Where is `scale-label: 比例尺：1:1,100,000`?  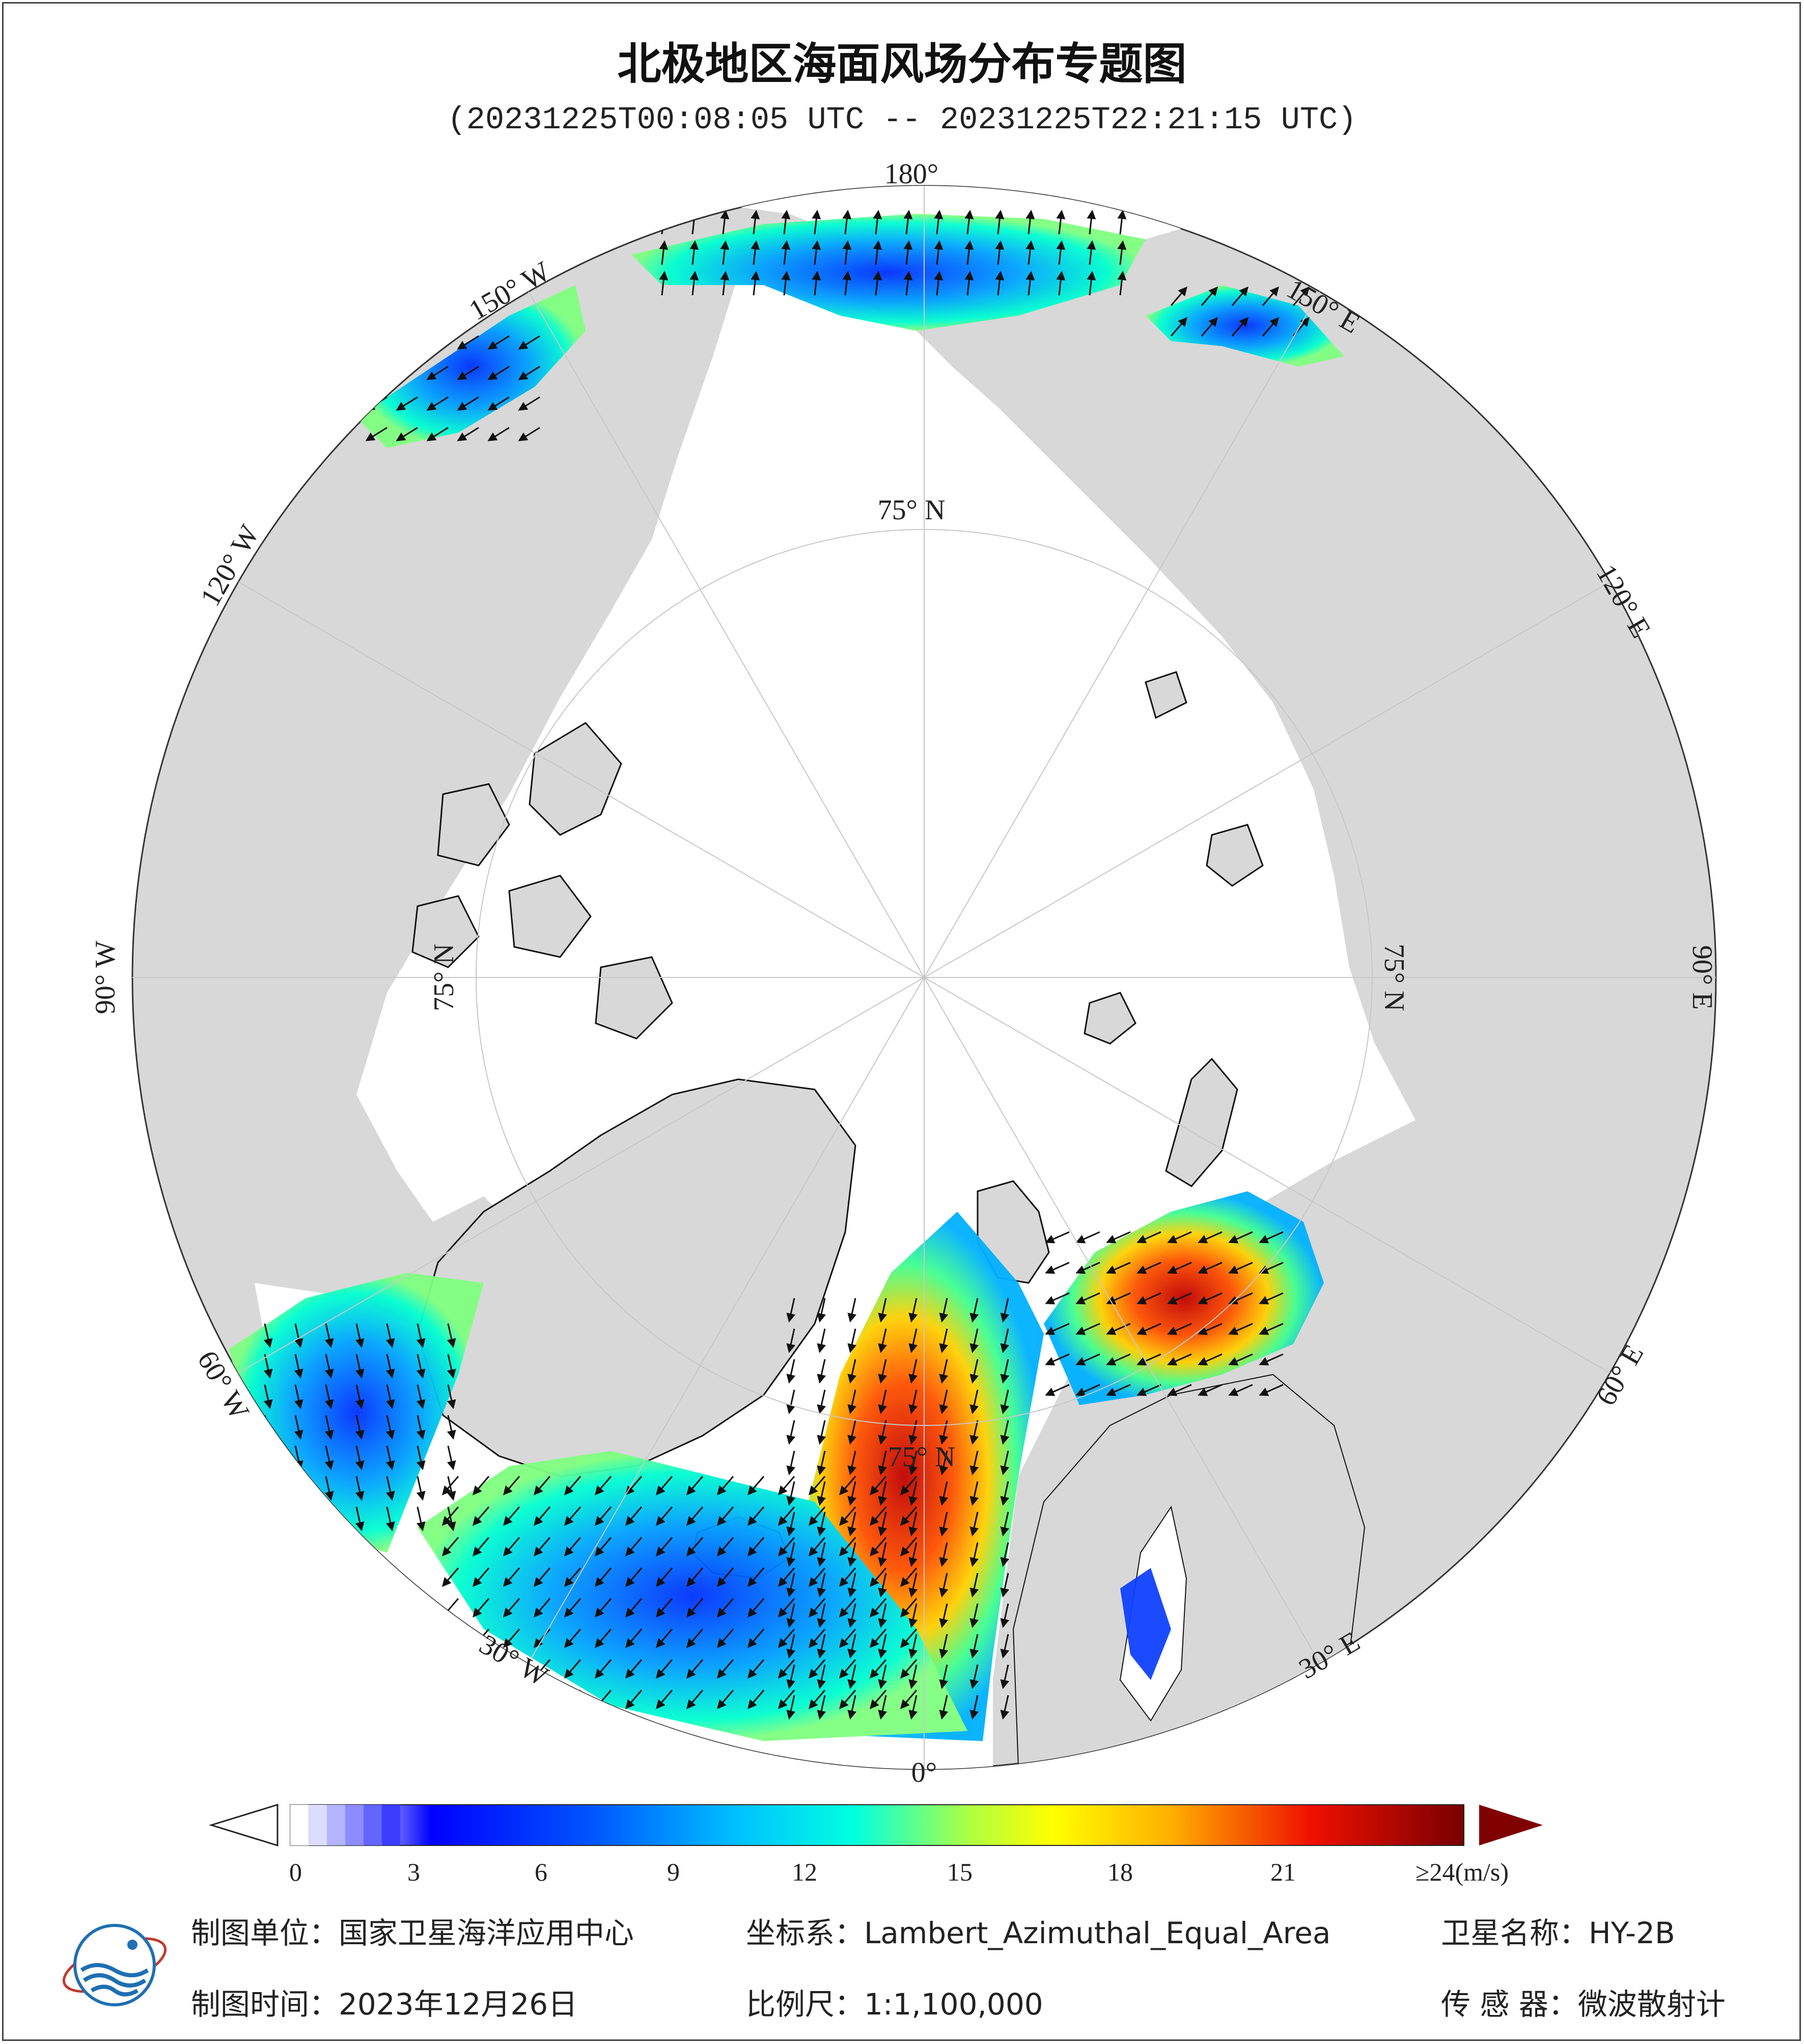 scale-label: 比例尺：1:1,100,000 is located at coordinates (894, 2004).